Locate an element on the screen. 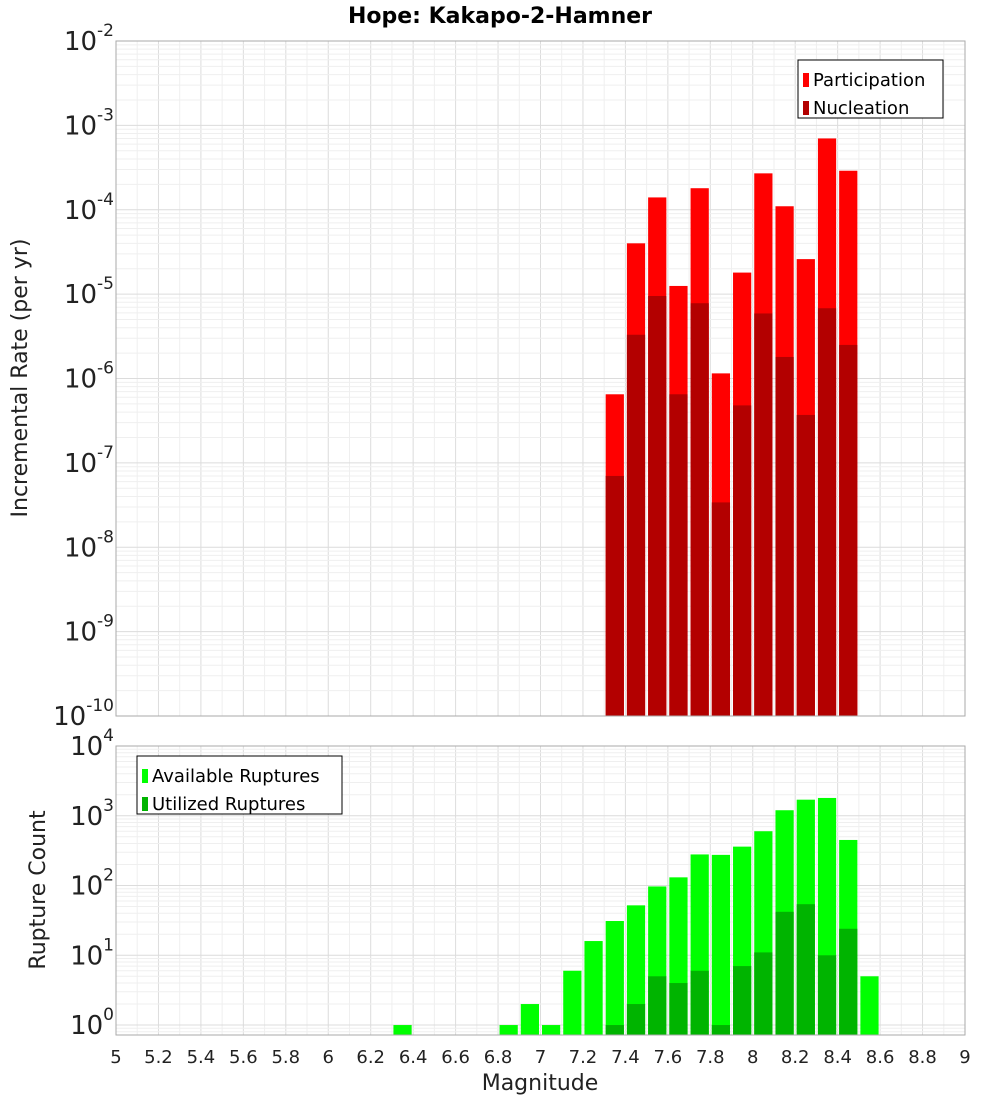 Image resolution: width=1000 pixels, height=1100 pixels. rate-y-tick-labels: 10⁻¹⁰ 10⁻⁹ 10⁻⁸ 10⁻⁷ 10⁻⁶ 10⁻⁵ 10⁻⁴ 10⁻³ 10⁻² is located at coordinates (83, 376).